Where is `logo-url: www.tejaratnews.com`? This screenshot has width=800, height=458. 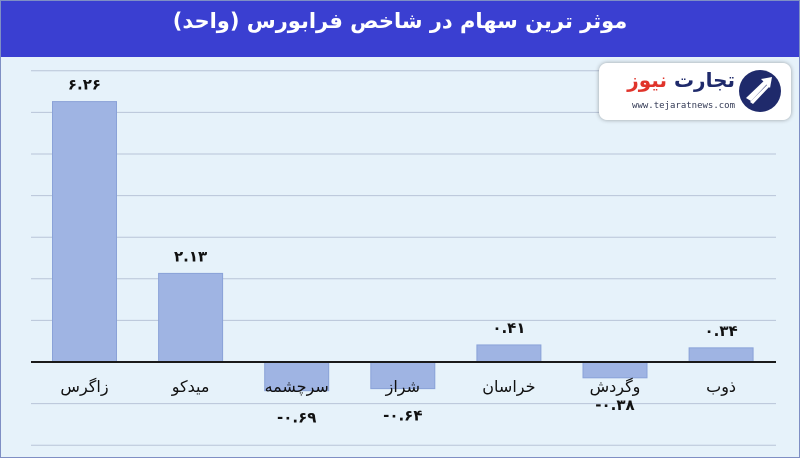
logo-url: www.tejaratnews.com is located at coordinates (683, 106).